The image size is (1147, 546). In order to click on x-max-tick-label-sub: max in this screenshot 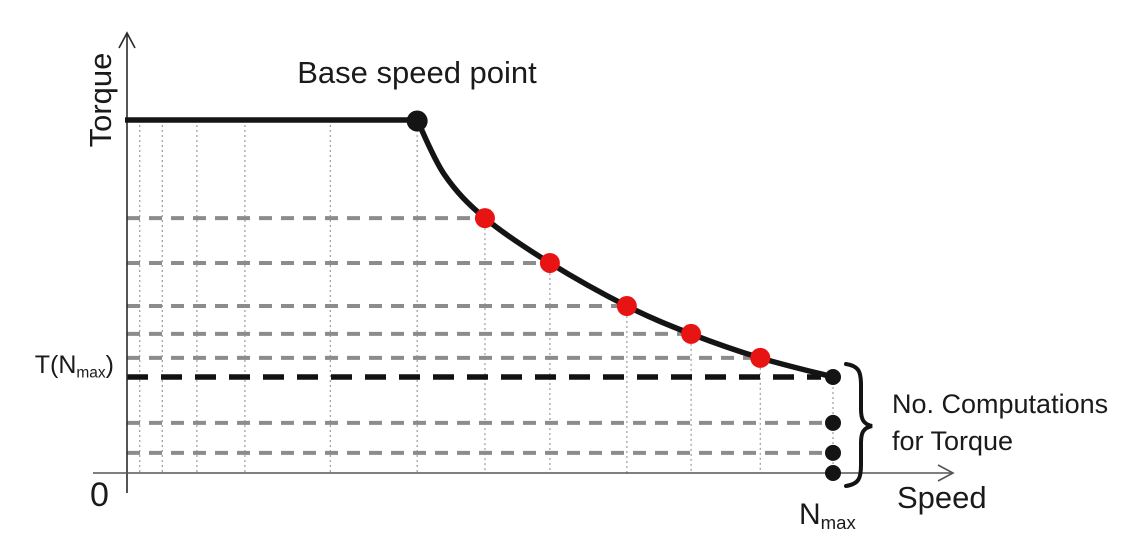, I will do `click(838, 523)`.